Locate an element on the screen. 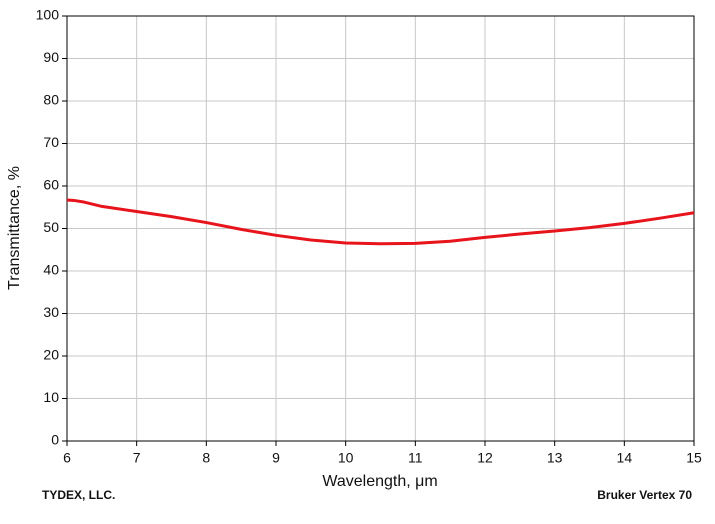 The height and width of the screenshot is (524, 715). y-tick-label: 100 is located at coordinates (48, 15).